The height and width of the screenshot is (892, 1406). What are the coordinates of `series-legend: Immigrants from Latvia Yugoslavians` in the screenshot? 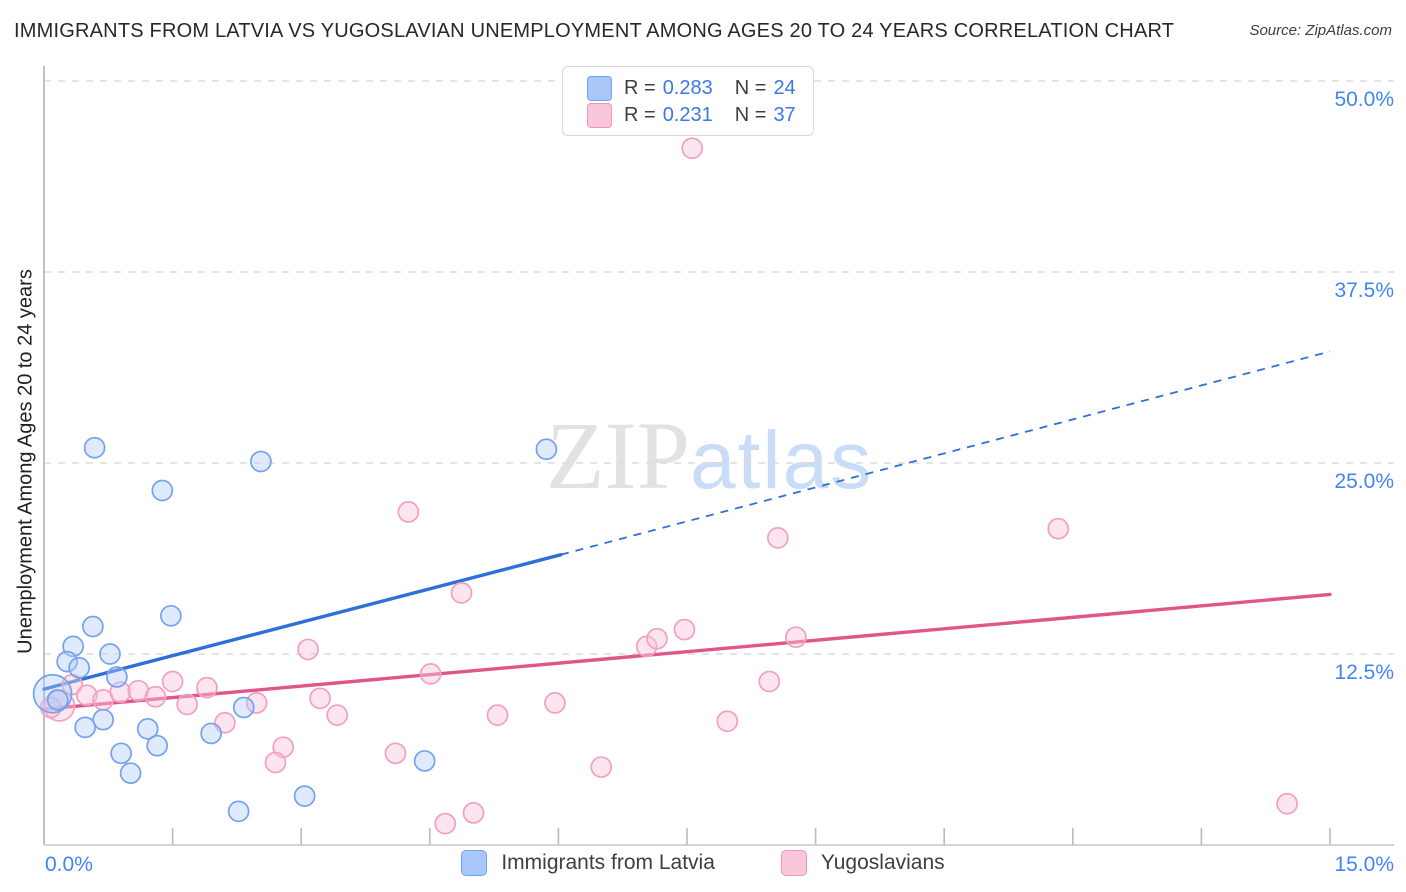 It's located at (703, 863).